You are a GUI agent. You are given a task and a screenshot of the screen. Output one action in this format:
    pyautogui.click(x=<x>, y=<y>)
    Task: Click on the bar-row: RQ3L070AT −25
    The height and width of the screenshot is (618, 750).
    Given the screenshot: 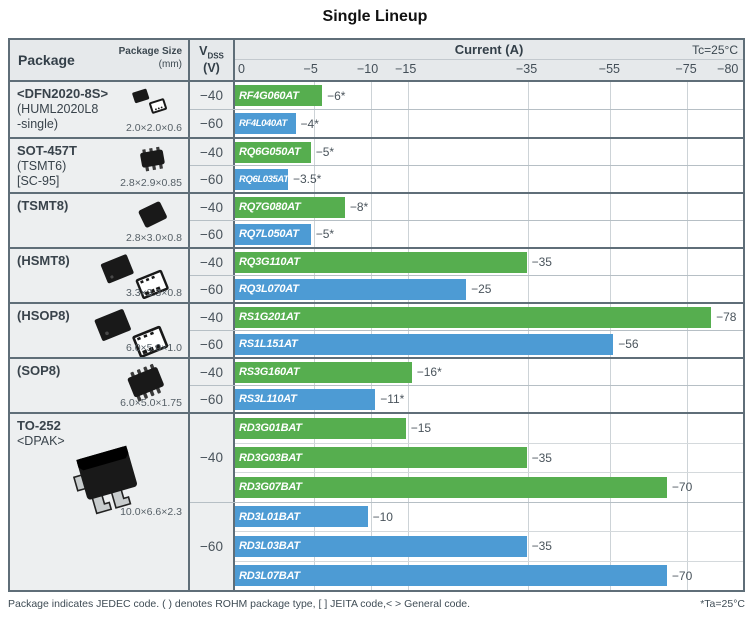 What is the action you would take?
    pyautogui.click(x=489, y=289)
    